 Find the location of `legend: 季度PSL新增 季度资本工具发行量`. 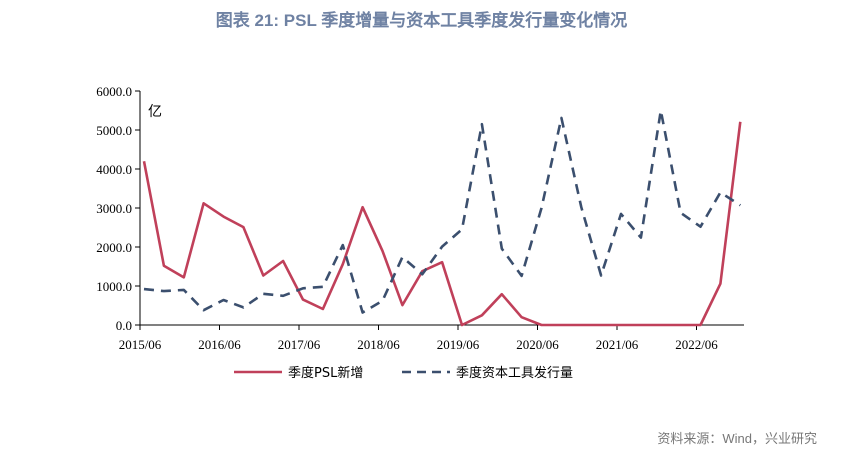

legend: 季度PSL新增 季度资本工具发行量 is located at coordinates (403, 373).